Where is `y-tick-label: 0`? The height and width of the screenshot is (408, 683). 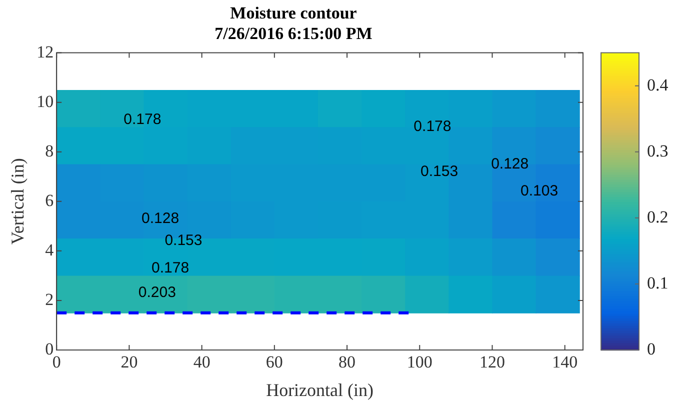 y-tick-label: 0 is located at coordinates (49, 348).